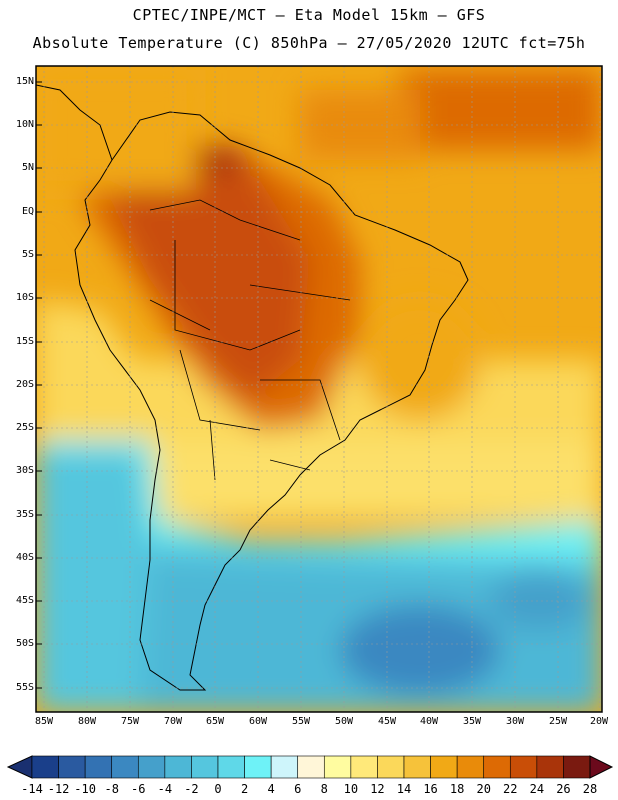  Describe the element at coordinates (138, 789) in the screenshot. I see `colorbar-tick-label: -6` at that location.